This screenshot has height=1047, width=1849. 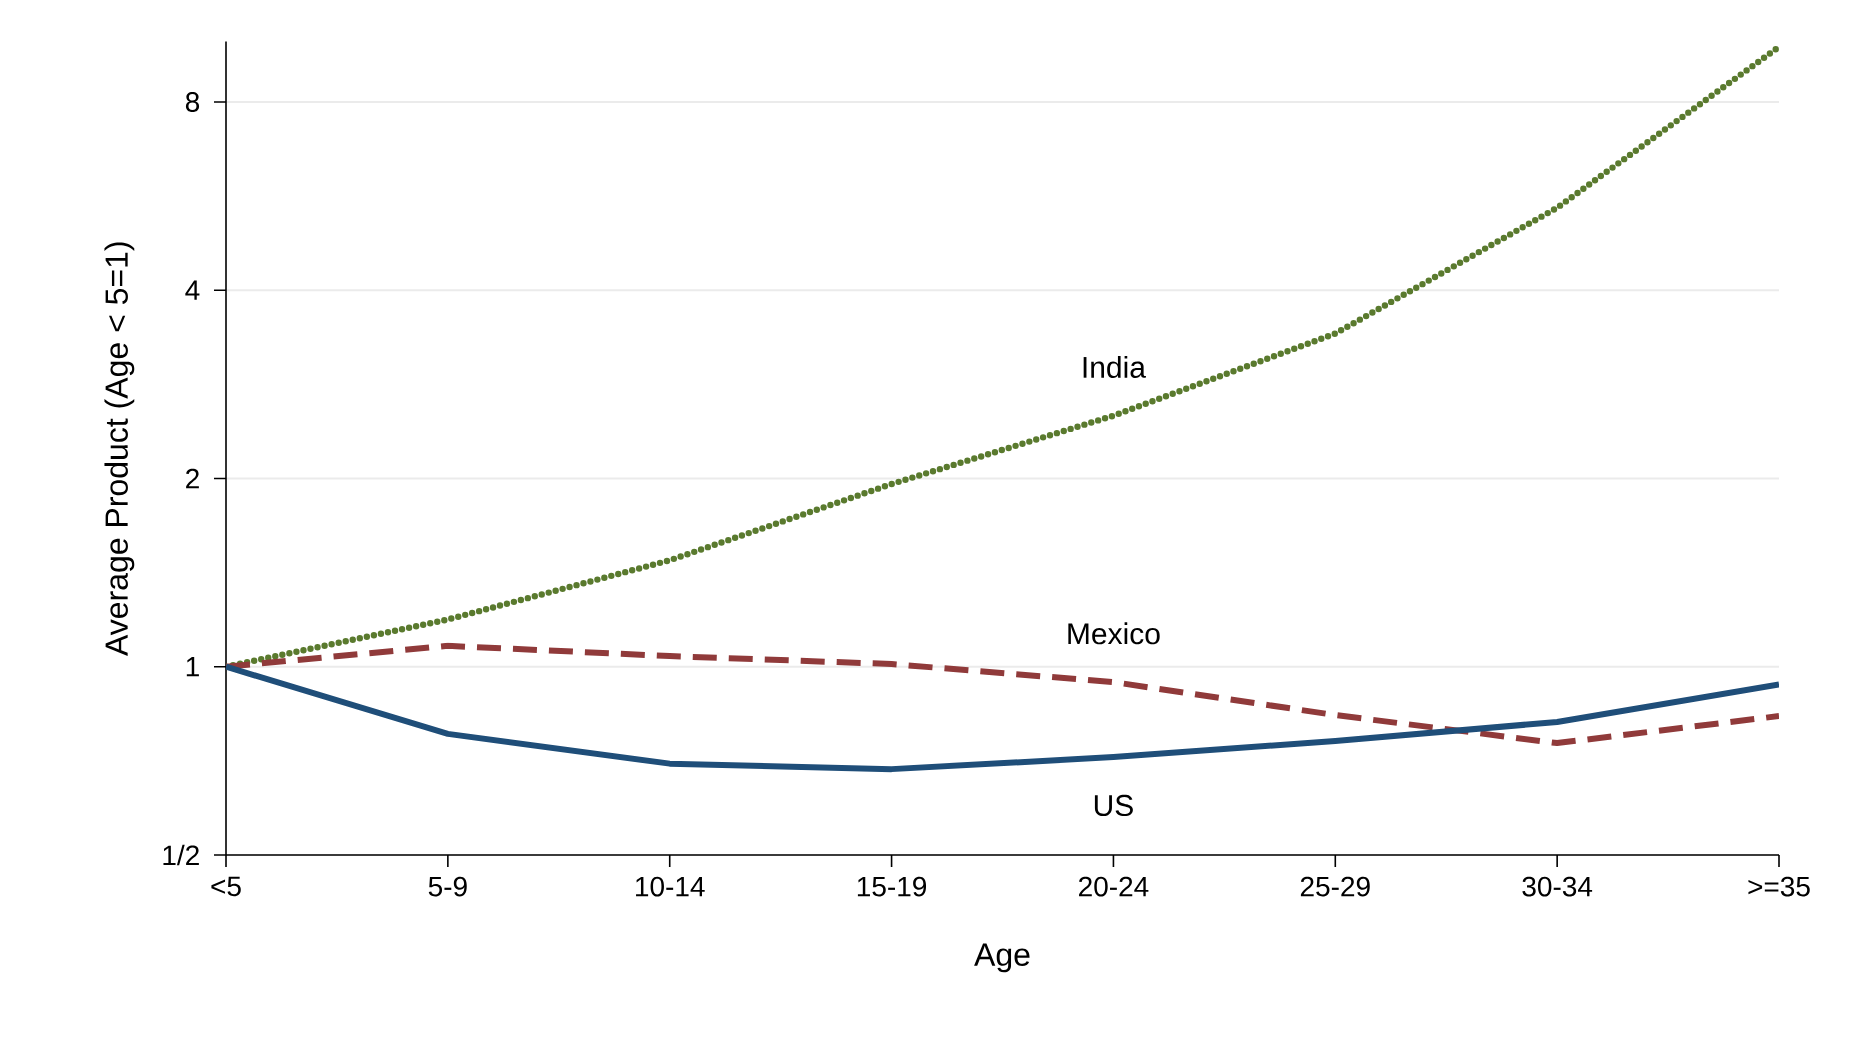 I want to click on x-tick-label: 30-34, so click(x=1557, y=886).